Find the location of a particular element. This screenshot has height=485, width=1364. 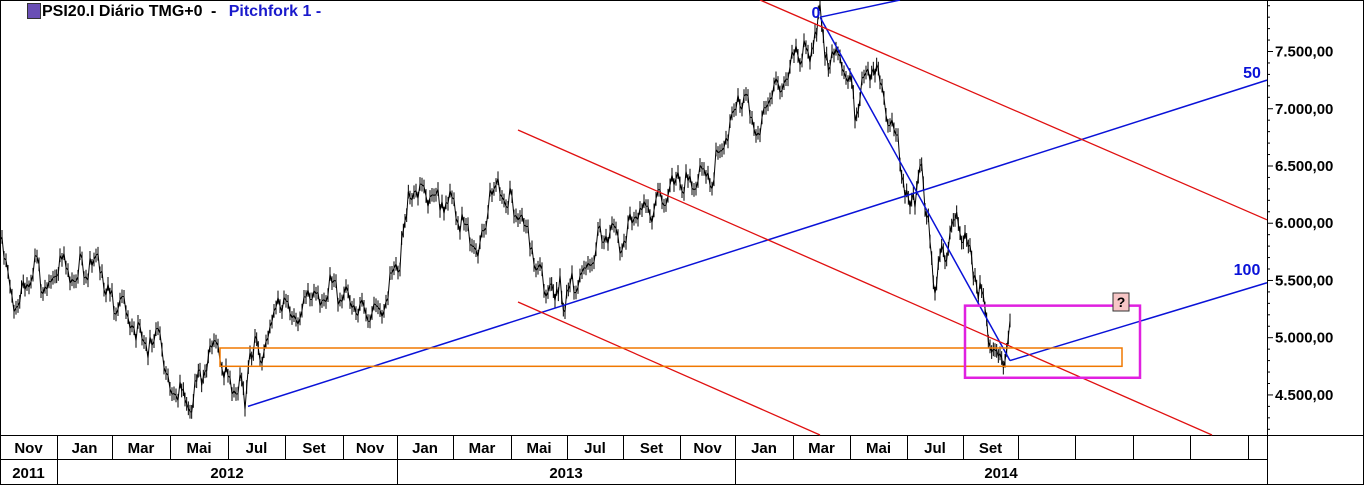

tine-lower is located at coordinates (669, 368).